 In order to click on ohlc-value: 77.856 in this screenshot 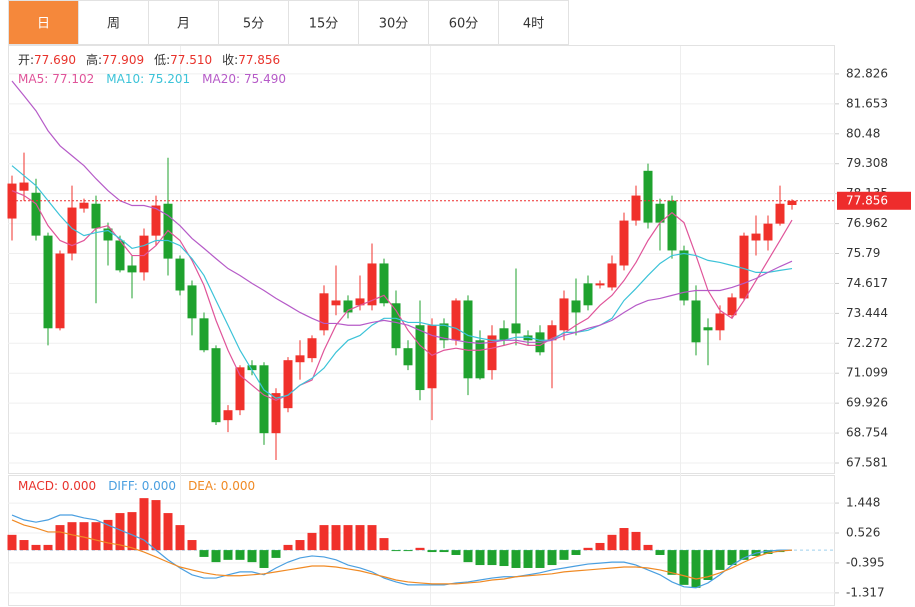, I will do `click(259, 60)`.